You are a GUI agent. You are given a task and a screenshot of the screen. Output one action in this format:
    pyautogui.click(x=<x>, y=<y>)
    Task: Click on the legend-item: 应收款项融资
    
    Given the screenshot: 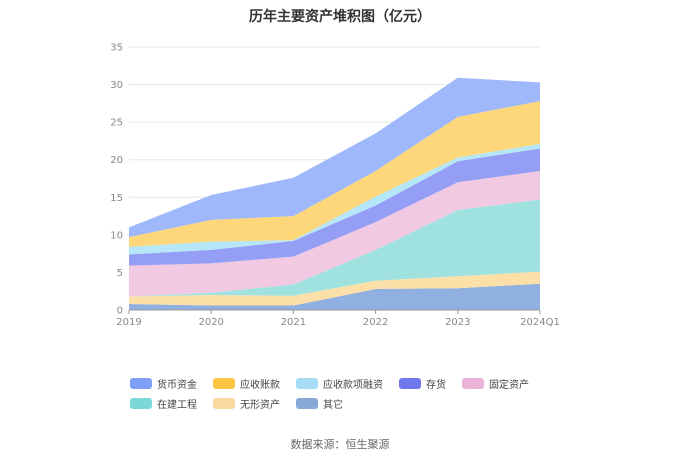 What is the action you would take?
    pyautogui.click(x=339, y=383)
    